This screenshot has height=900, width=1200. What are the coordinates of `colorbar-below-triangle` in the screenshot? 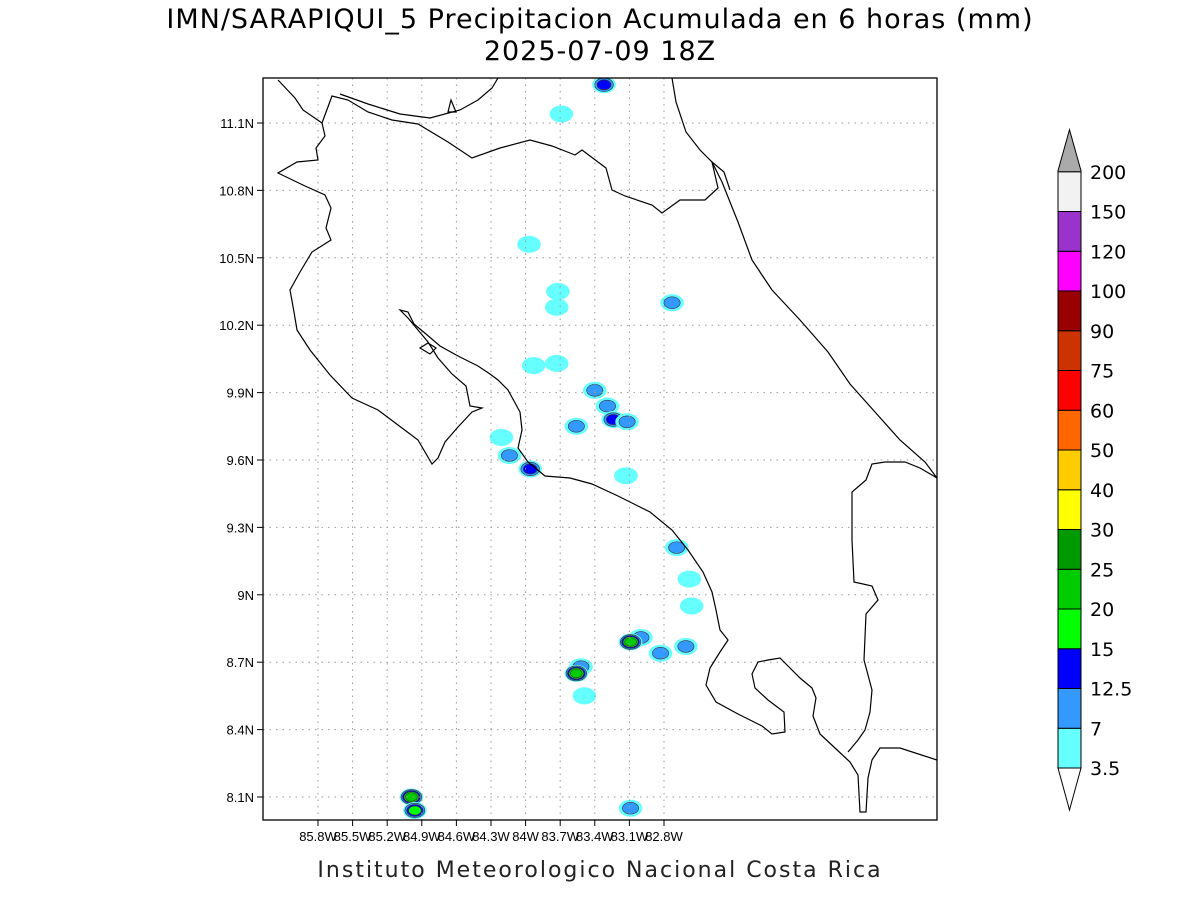 It's located at (1069, 789).